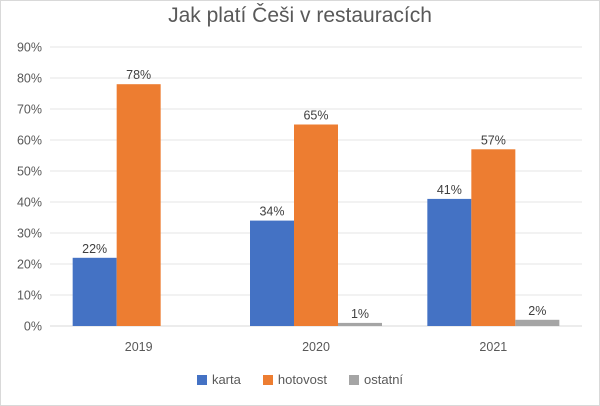  What do you see at coordinates (94, 249) in the screenshot?
I see `data-label: 22%` at bounding box center [94, 249].